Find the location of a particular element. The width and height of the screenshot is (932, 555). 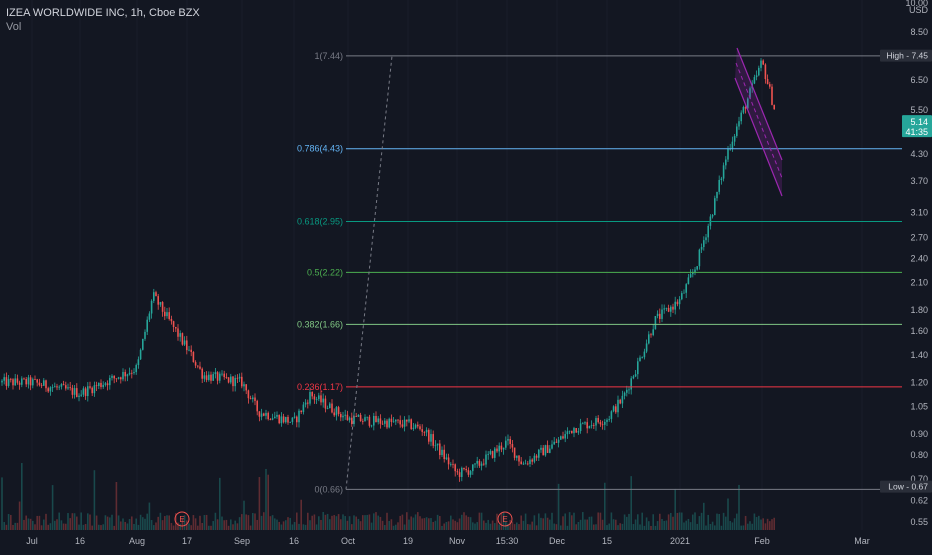

fib-level-label: 0.618(2.95) is located at coordinates (320, 221).